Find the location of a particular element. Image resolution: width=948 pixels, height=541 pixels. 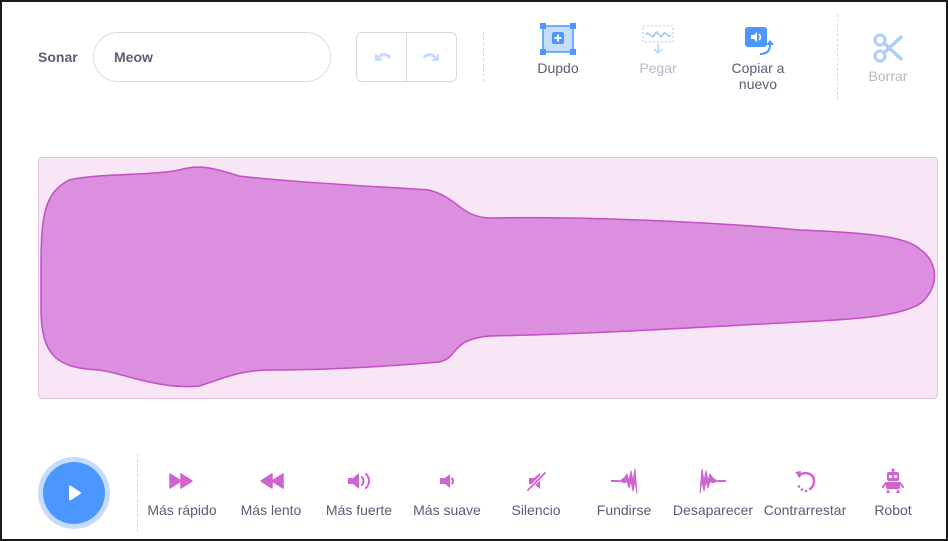

effect-louder-label: Más fuerte is located at coordinates (359, 510).